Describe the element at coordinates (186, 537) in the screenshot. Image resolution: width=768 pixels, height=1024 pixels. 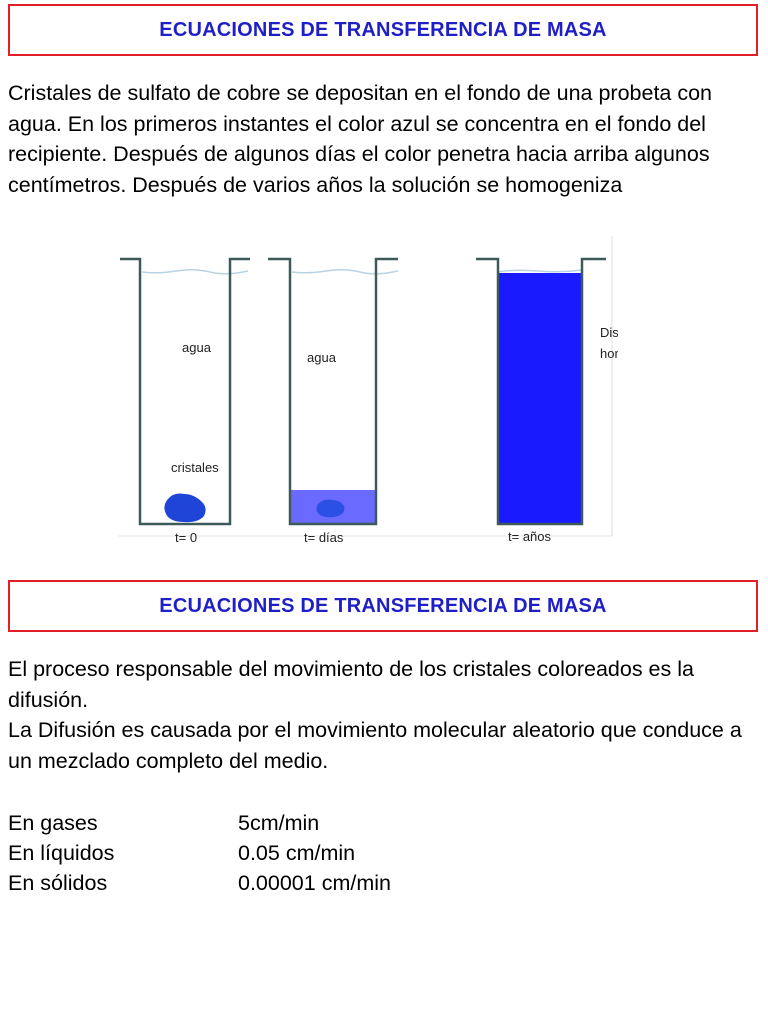
I see `caption-t0: t= 0` at that location.